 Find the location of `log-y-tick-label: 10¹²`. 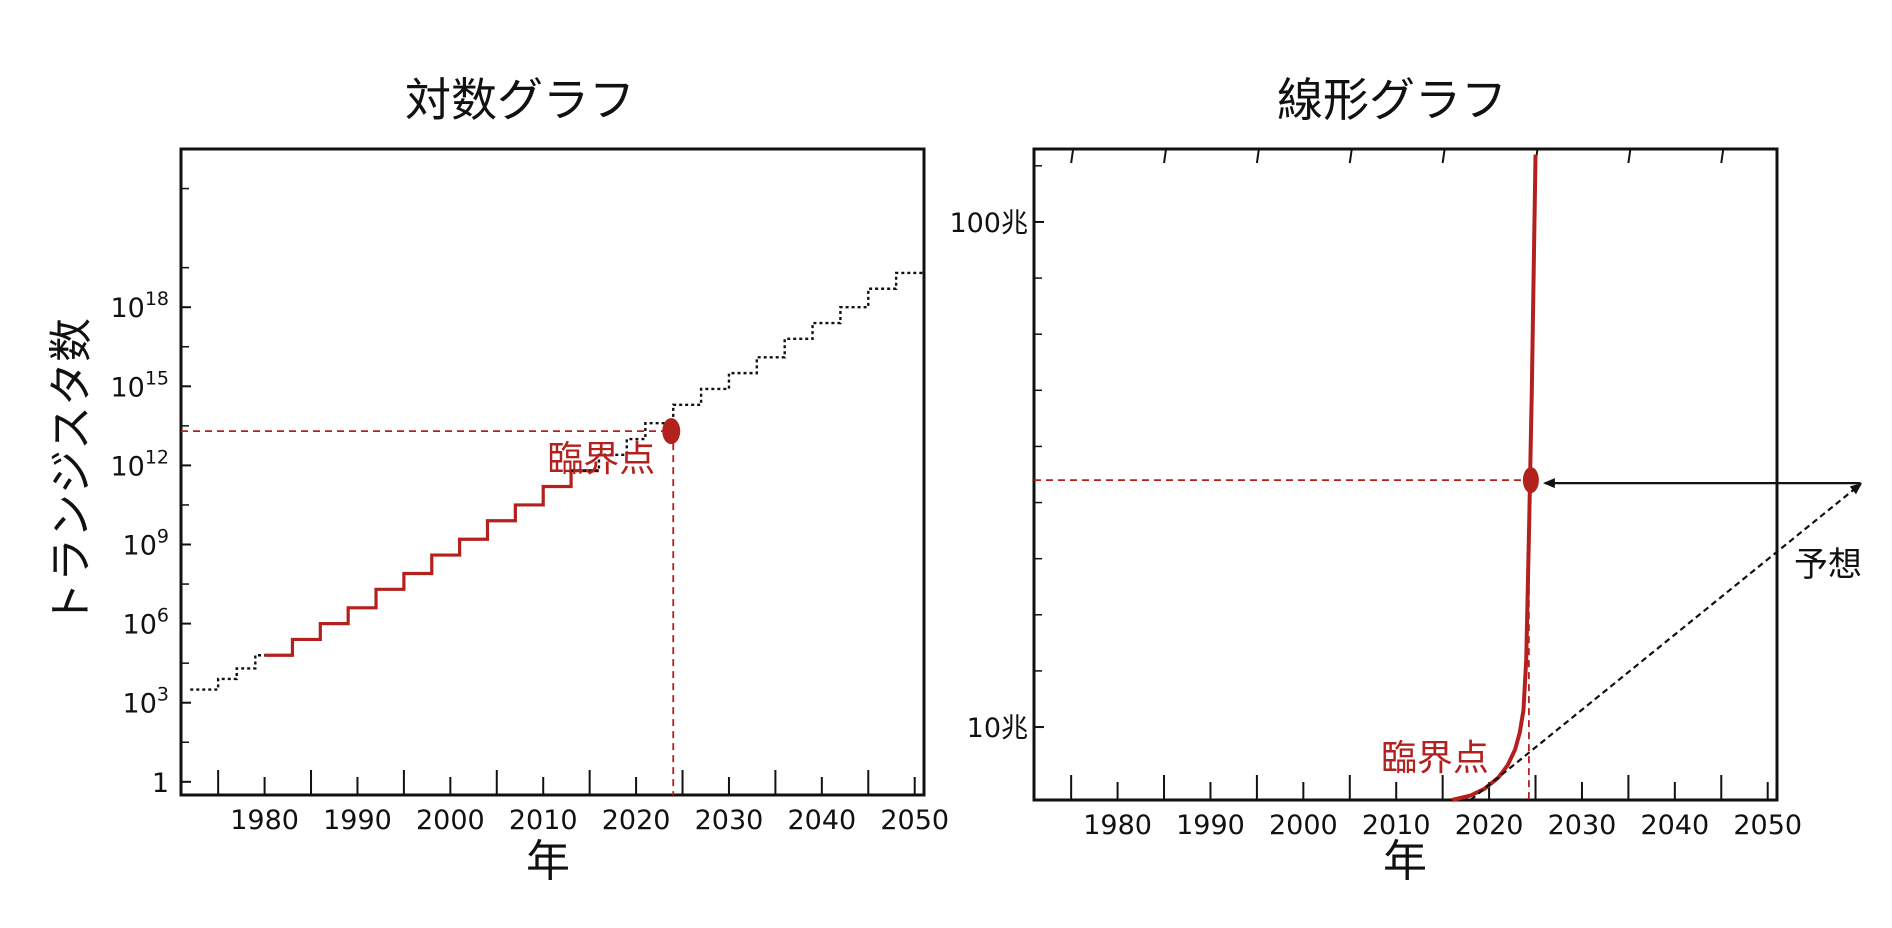

log-y-tick-label: 10¹² is located at coordinates (139, 464).